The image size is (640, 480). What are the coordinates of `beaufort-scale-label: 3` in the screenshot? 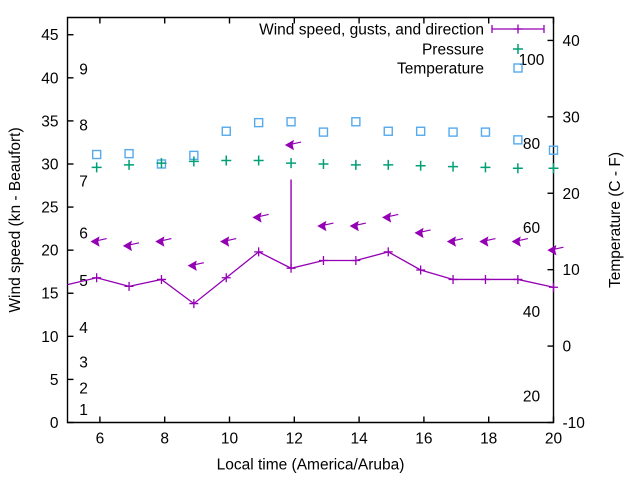 It's located at (83, 363).